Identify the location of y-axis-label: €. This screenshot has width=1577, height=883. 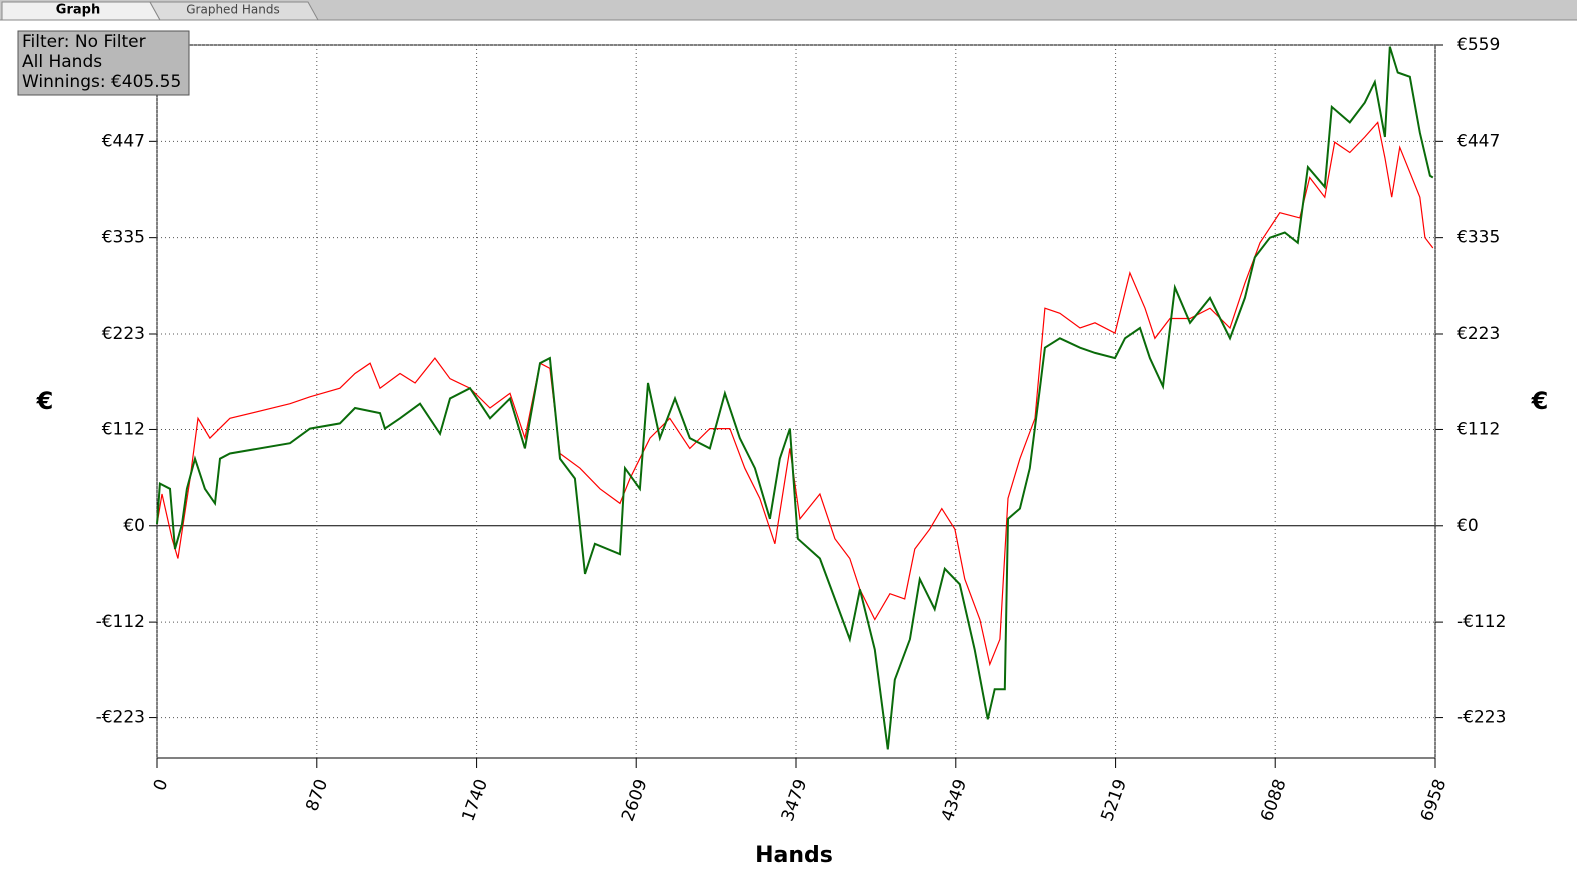
(45, 401).